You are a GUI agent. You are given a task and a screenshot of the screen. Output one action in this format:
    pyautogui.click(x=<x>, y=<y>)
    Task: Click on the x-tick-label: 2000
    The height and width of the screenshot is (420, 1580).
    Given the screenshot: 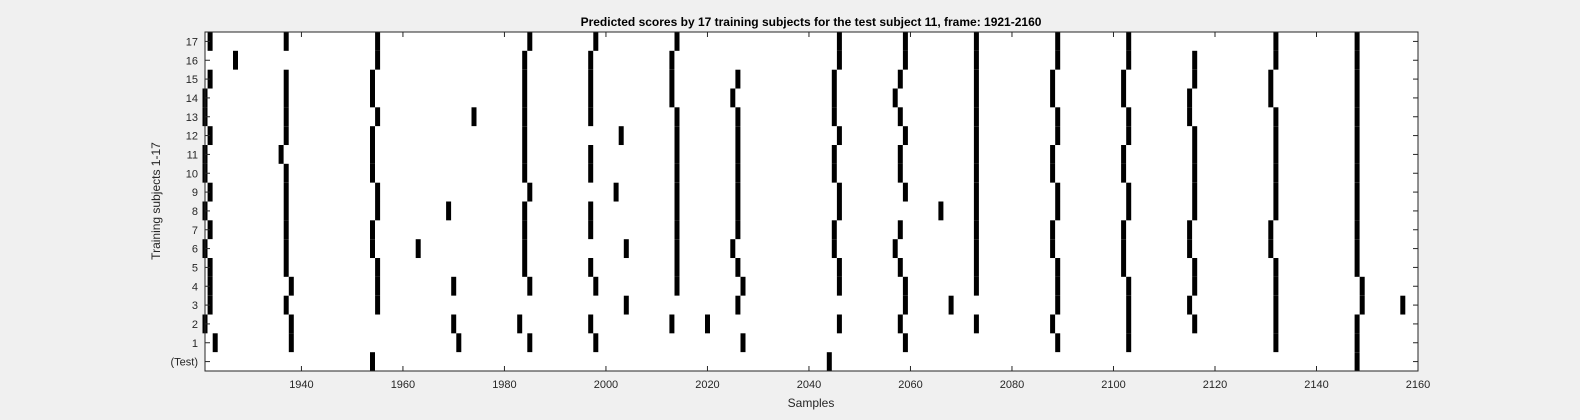 What is the action you would take?
    pyautogui.click(x=606, y=385)
    